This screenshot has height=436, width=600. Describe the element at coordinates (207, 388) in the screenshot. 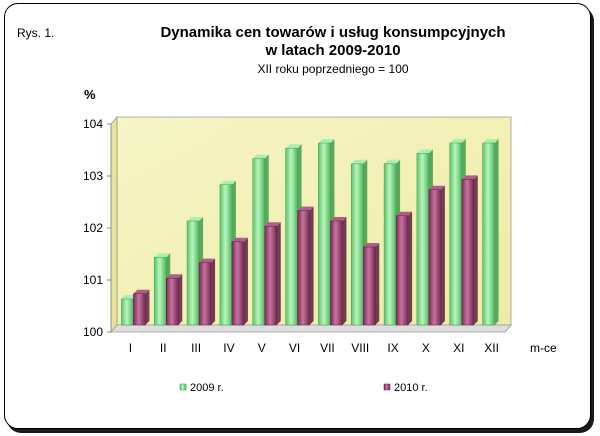

I see `legend-label-2009: 2009 r.` at that location.